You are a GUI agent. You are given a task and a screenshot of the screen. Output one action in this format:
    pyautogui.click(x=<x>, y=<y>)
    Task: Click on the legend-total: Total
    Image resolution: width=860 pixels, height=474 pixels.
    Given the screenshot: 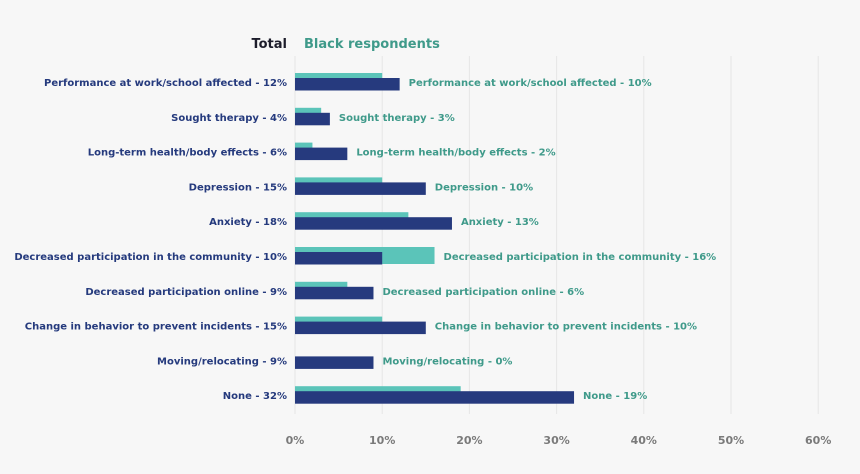 What is the action you would take?
    pyautogui.click(x=269, y=44)
    